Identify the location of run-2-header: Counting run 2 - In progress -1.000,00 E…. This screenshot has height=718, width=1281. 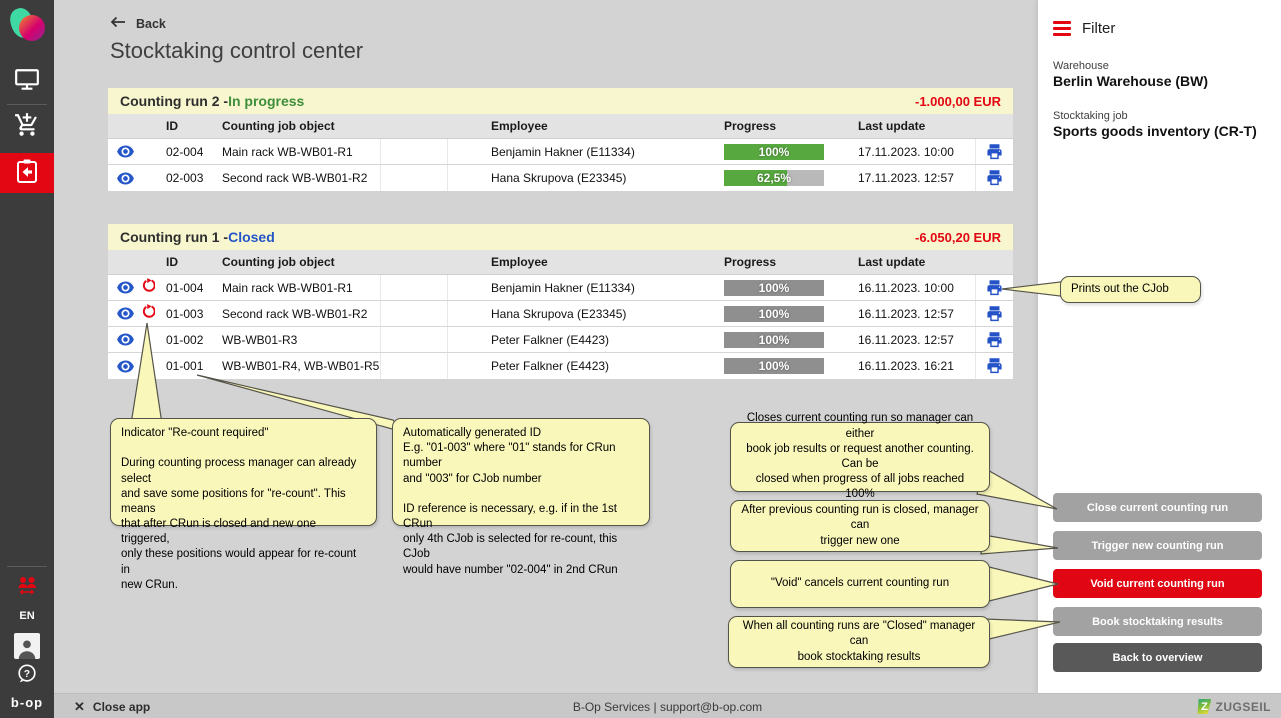
(560, 101).